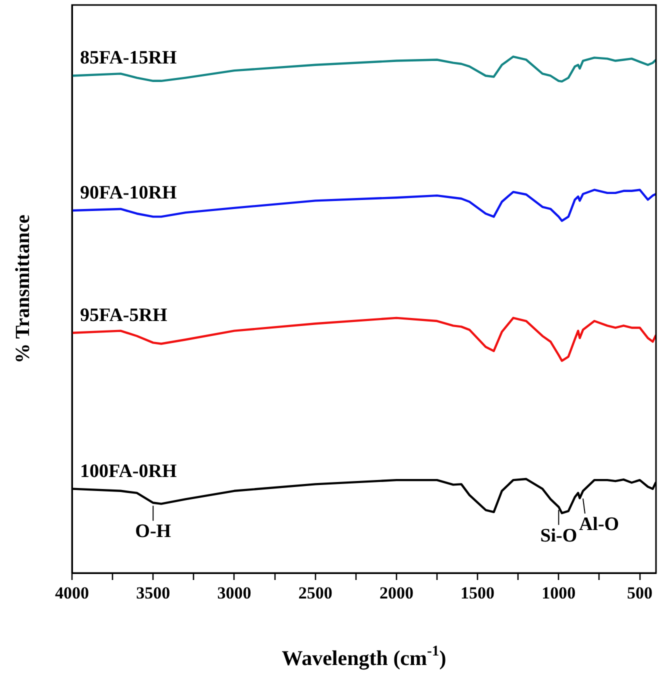  Describe the element at coordinates (128, 471) in the screenshot. I see `series-label: 100FA-0RH` at that location.